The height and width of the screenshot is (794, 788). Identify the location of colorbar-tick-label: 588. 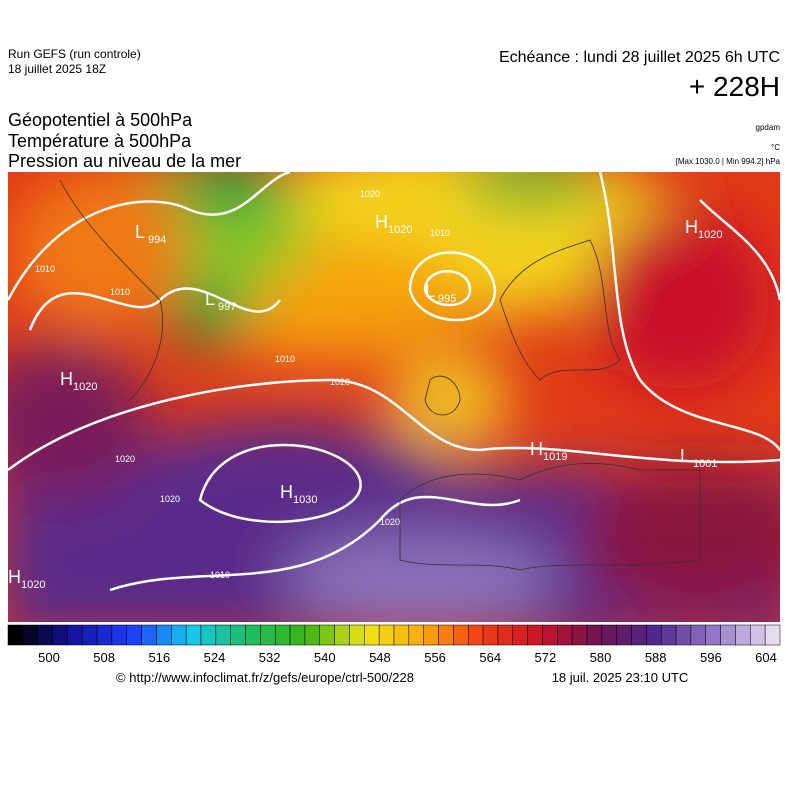
(656, 657).